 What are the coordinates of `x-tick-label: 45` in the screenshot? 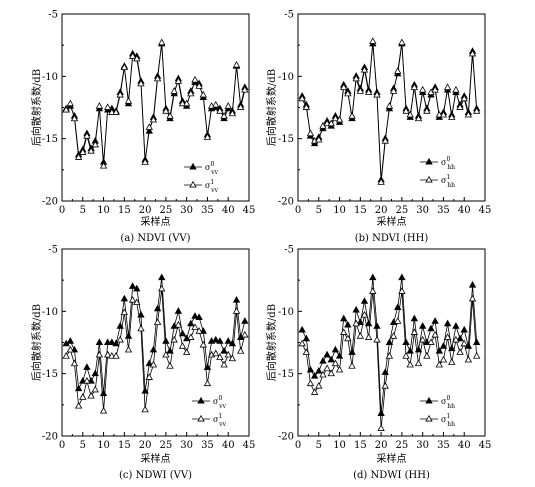 It's located at (249, 210).